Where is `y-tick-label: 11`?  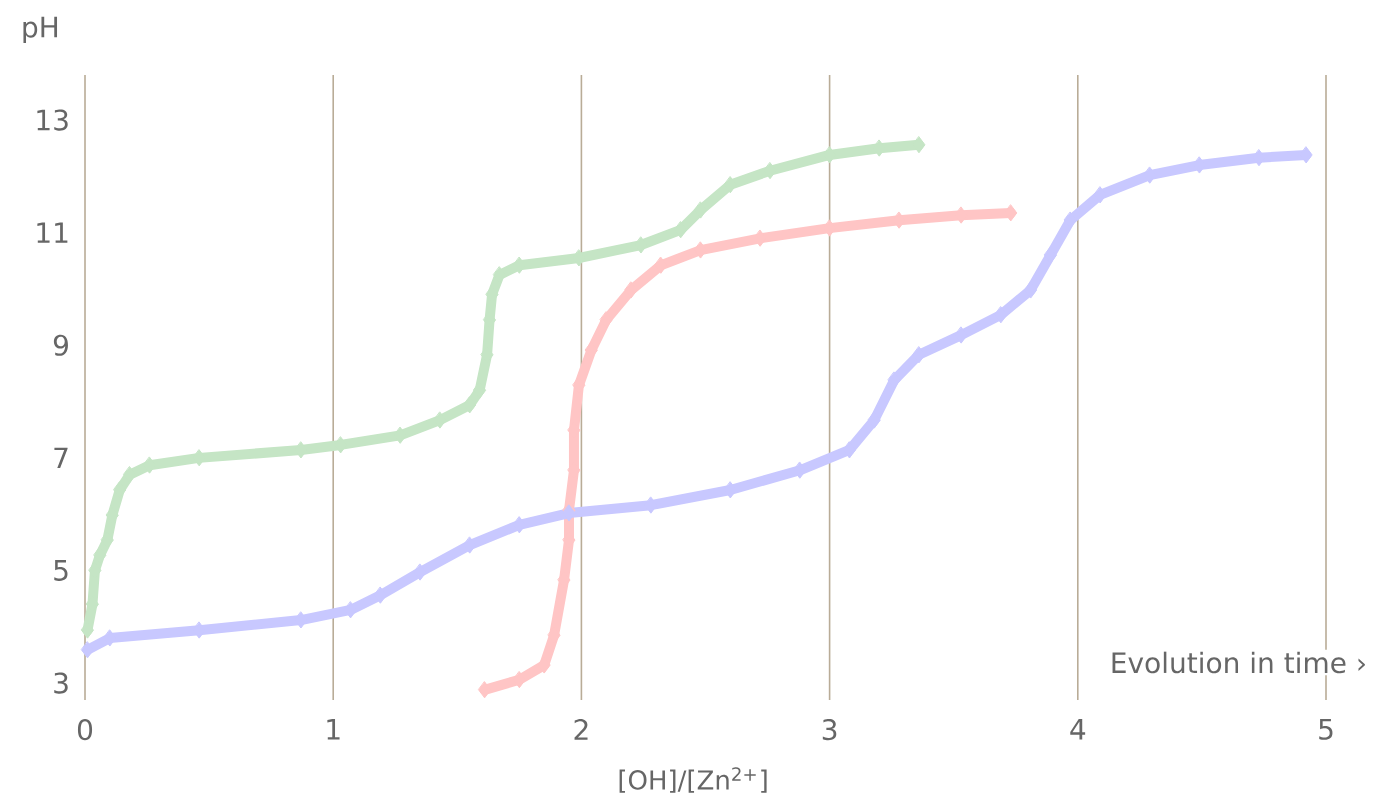
y-tick-label: 11 is located at coordinates (52, 232).